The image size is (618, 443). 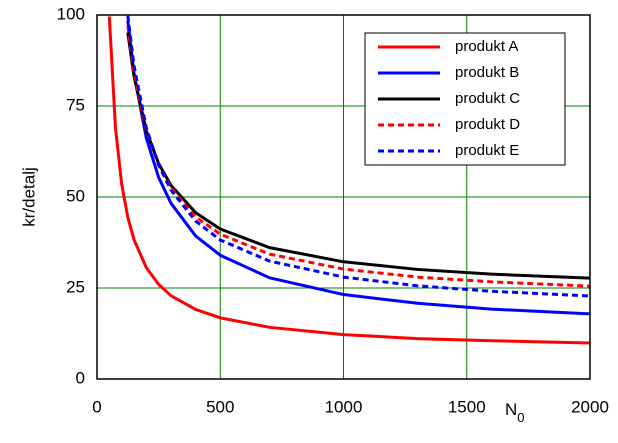 I want to click on x-tick-label: 2000, so click(x=590, y=406).